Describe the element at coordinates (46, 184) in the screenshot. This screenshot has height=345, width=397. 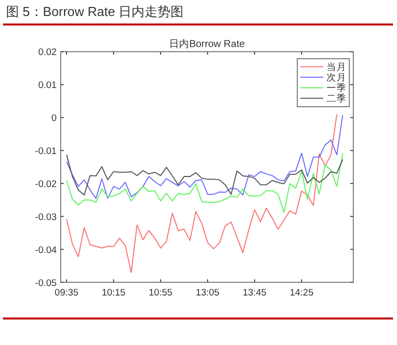
I see `y-tick-label: -0.02` at that location.